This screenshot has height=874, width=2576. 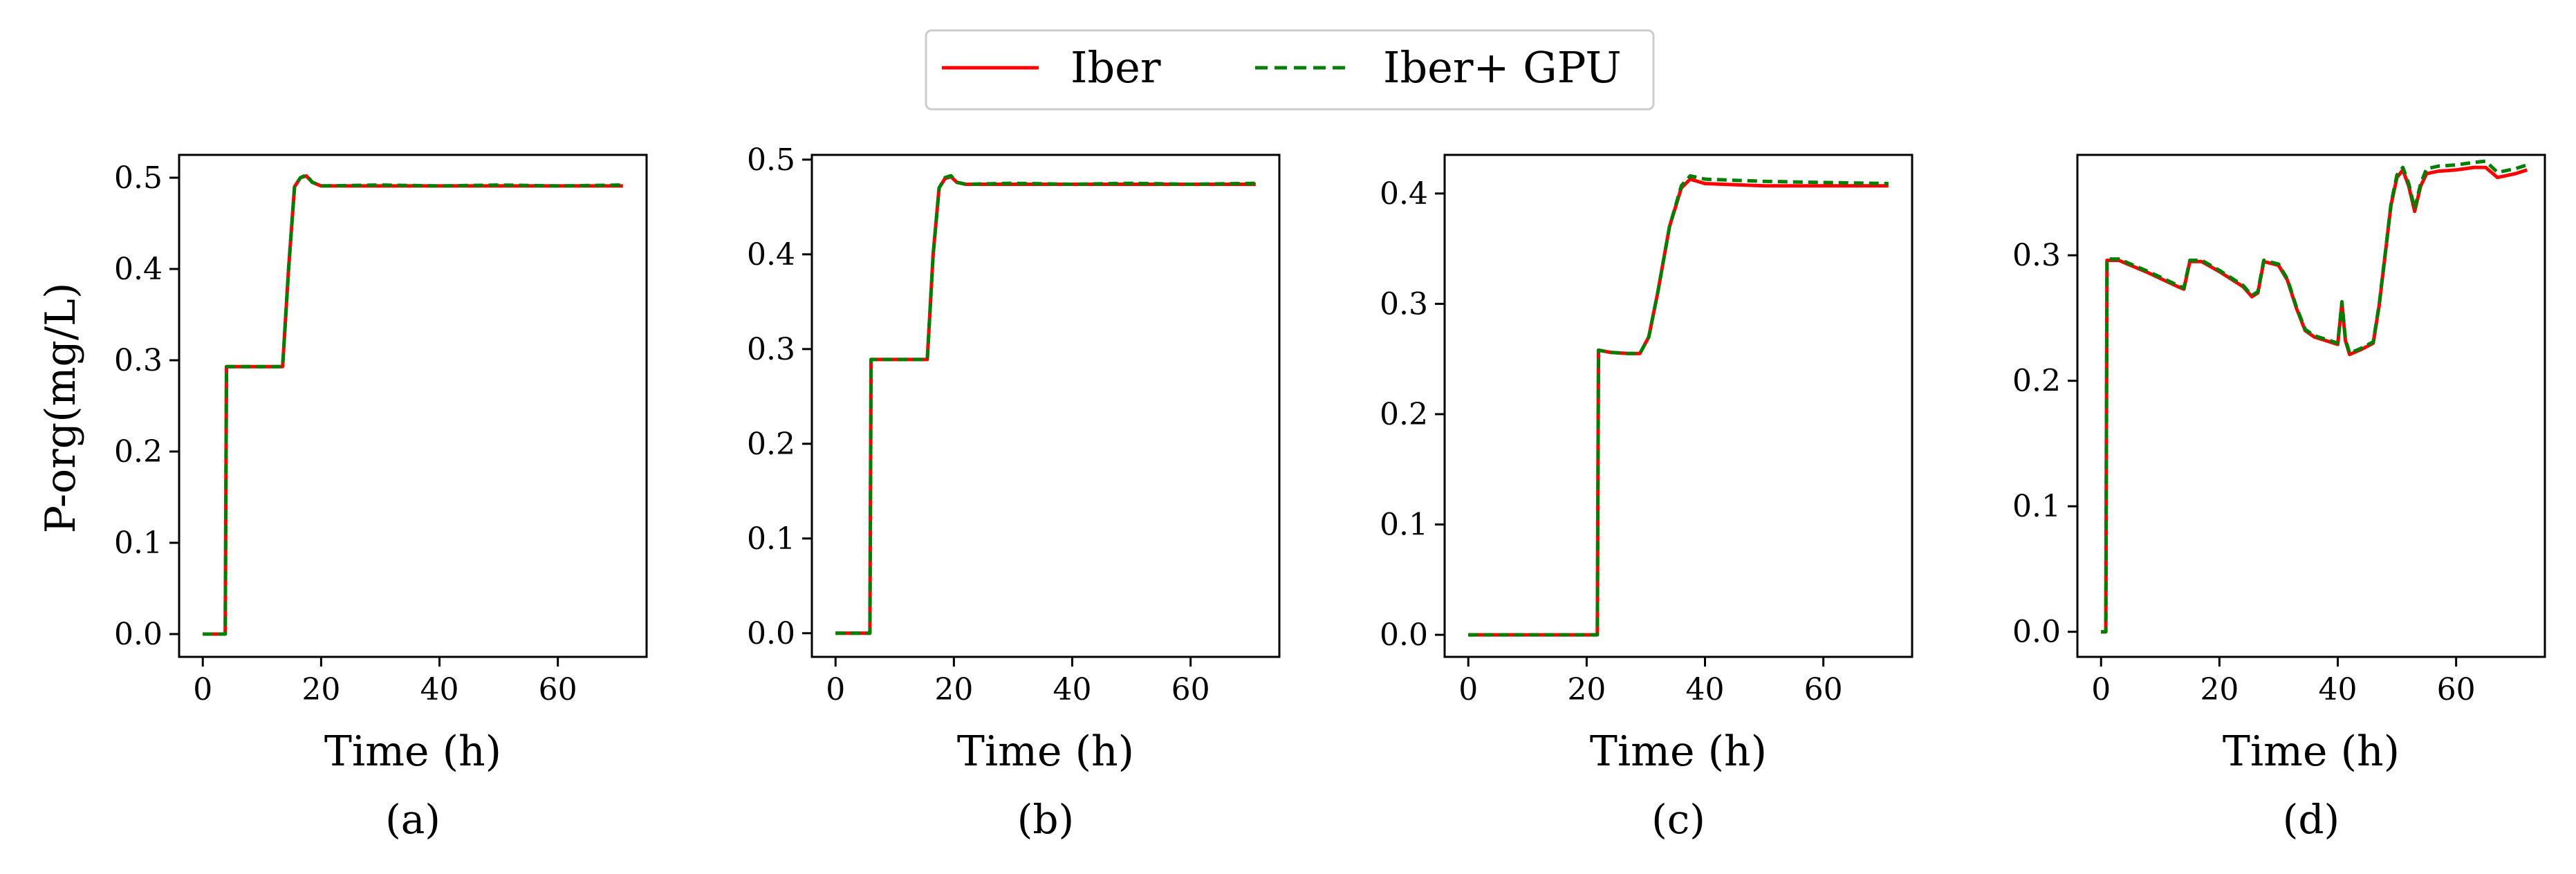 What do you see at coordinates (61, 408) in the screenshot?
I see `y-axis-label: P-org(mg/L)` at bounding box center [61, 408].